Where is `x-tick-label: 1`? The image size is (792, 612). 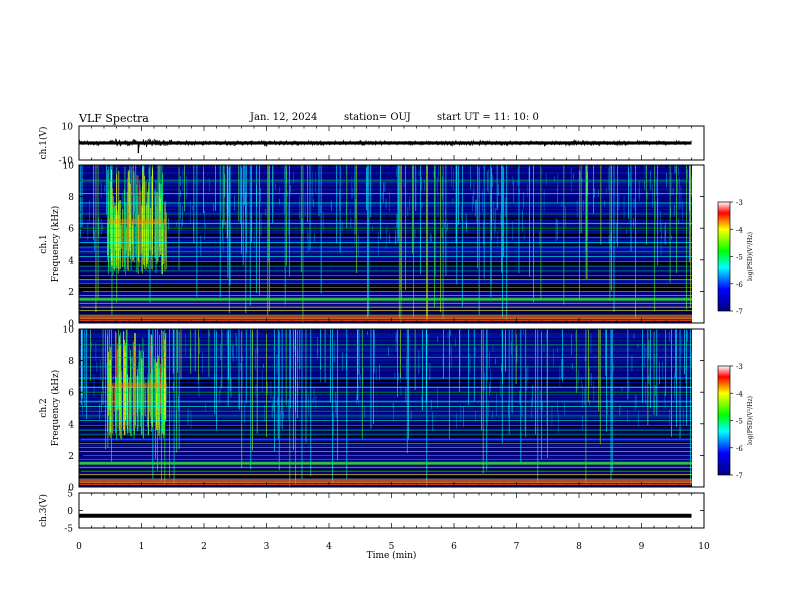
x-tick-label: 1 is located at coordinates (142, 547).